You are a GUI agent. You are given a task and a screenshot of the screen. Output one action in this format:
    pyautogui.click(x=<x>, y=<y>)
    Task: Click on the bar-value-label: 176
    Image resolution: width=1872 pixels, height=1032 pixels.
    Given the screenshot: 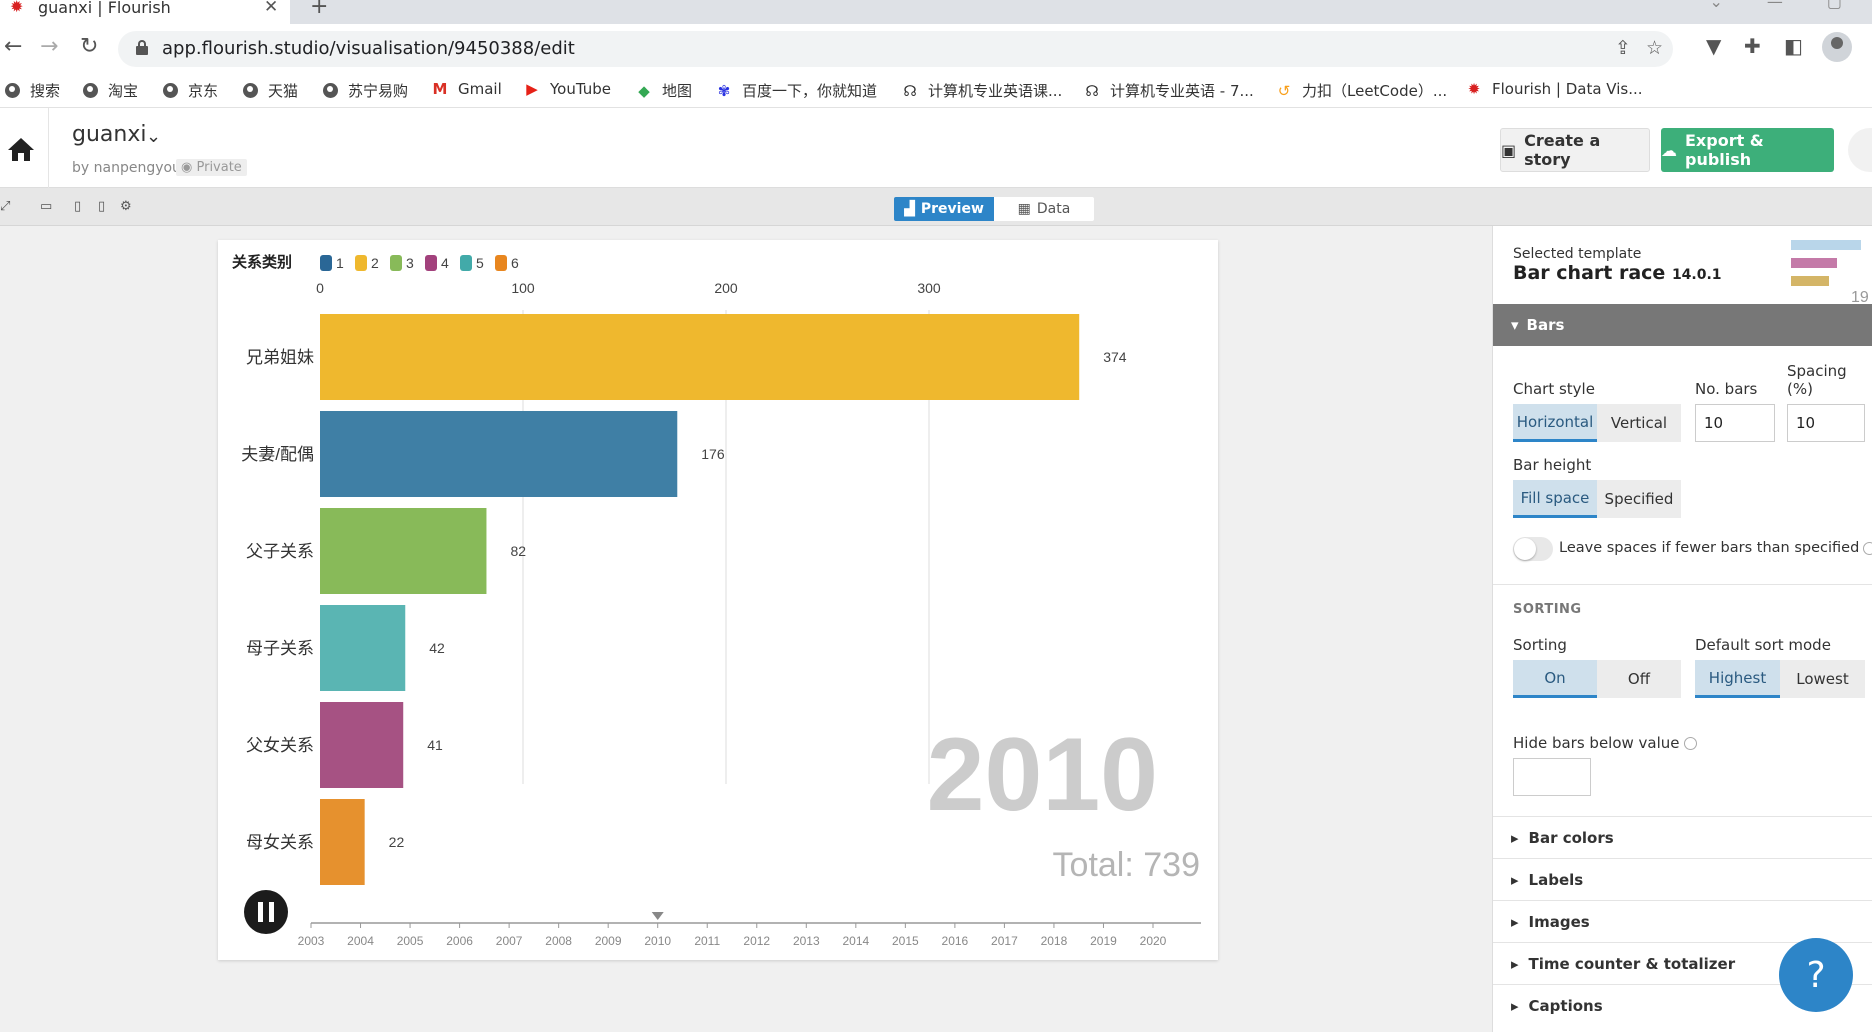 What is the action you would take?
    pyautogui.click(x=713, y=454)
    